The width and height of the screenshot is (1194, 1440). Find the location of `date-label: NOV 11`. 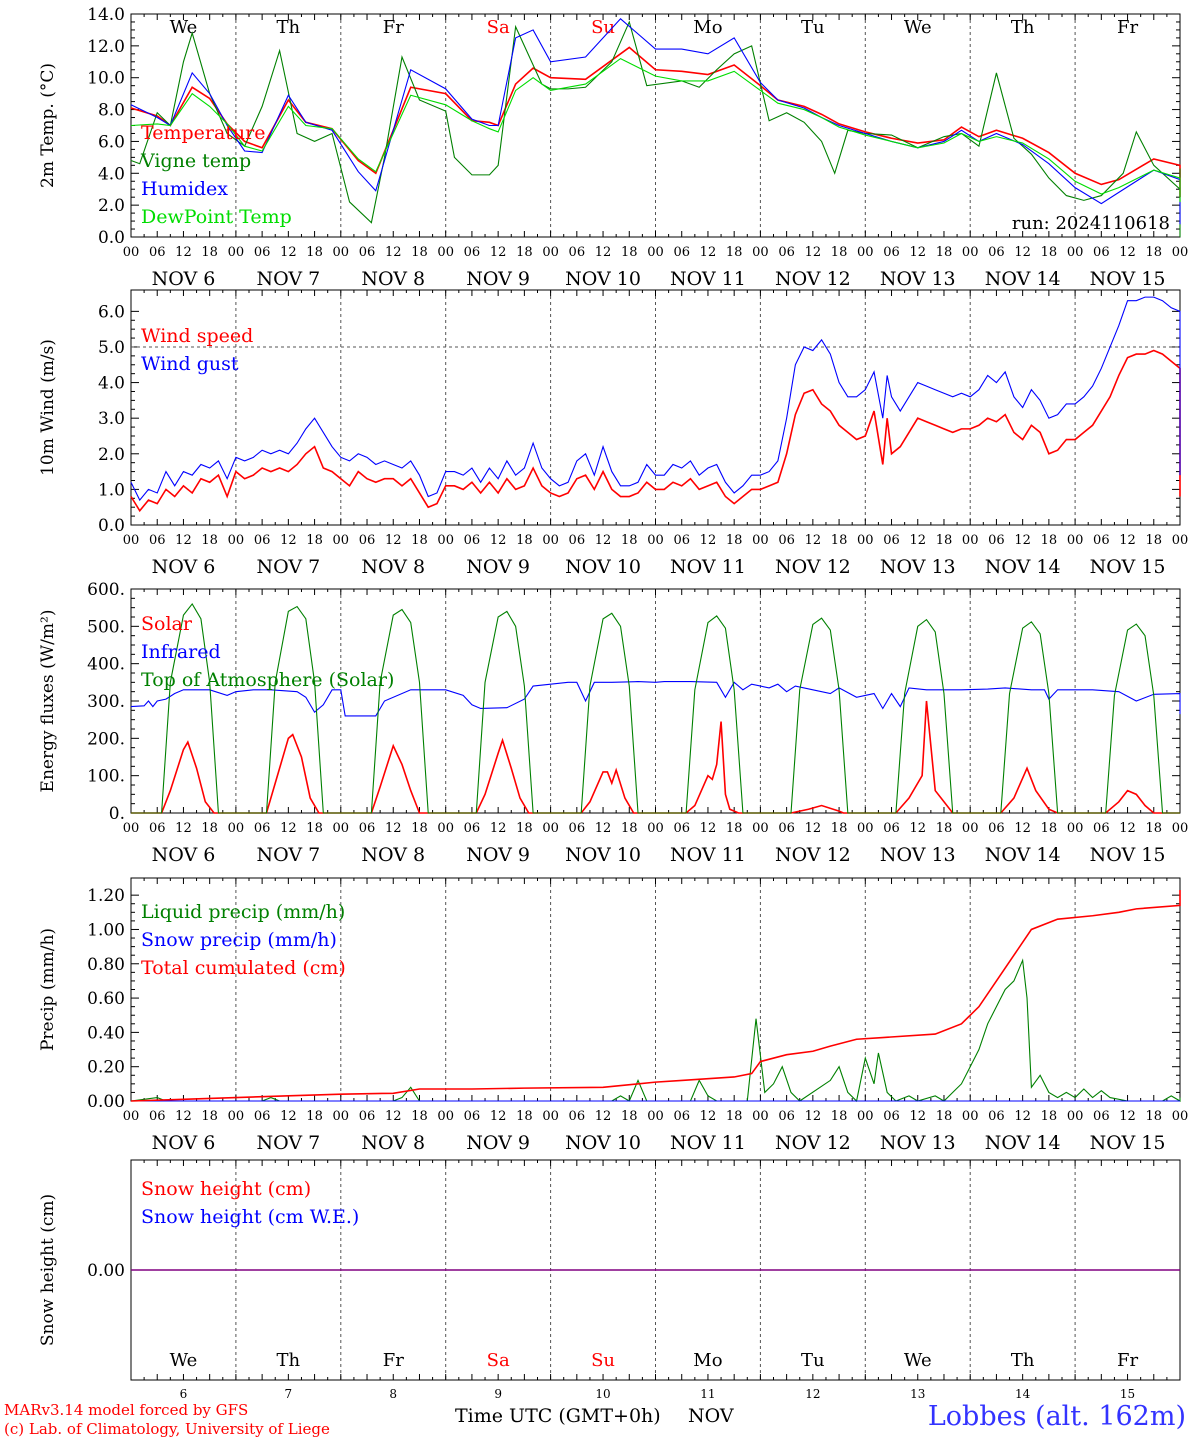

date-label: NOV 11 is located at coordinates (708, 855).